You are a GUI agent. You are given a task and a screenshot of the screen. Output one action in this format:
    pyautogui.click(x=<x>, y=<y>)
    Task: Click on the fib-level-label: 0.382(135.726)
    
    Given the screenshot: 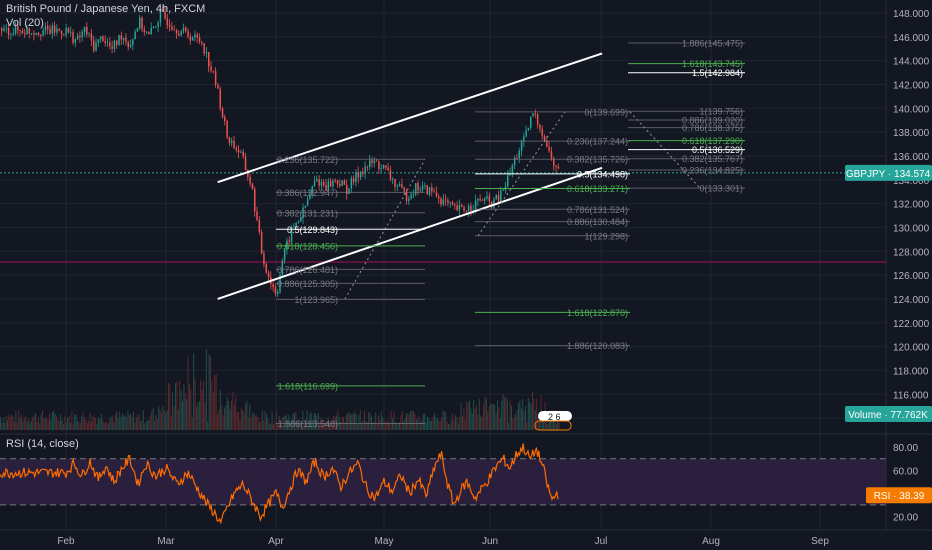 What is the action you would take?
    pyautogui.click(x=597, y=160)
    